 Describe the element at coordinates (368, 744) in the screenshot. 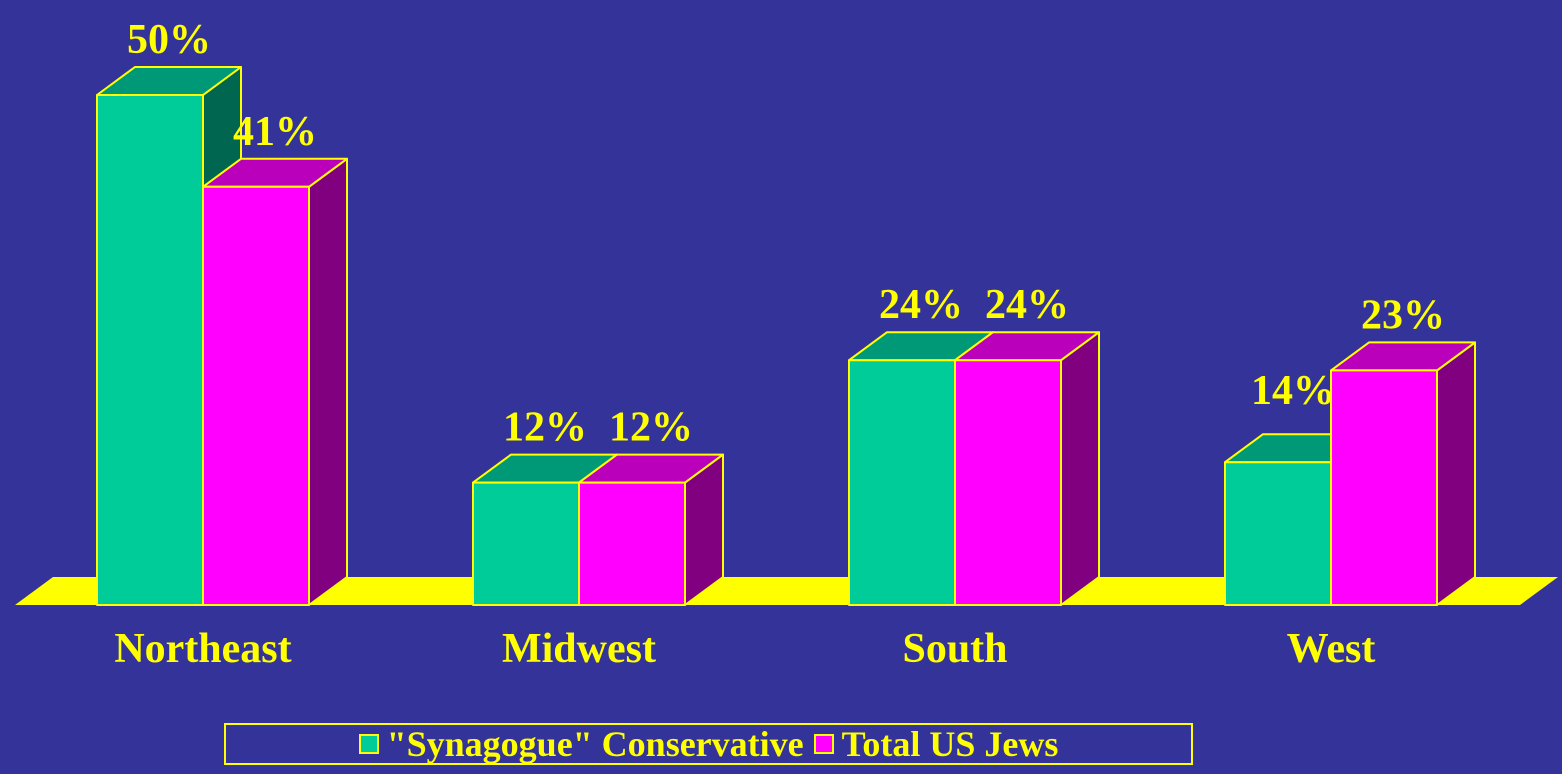

I see `legend-swatch-conservative` at that location.